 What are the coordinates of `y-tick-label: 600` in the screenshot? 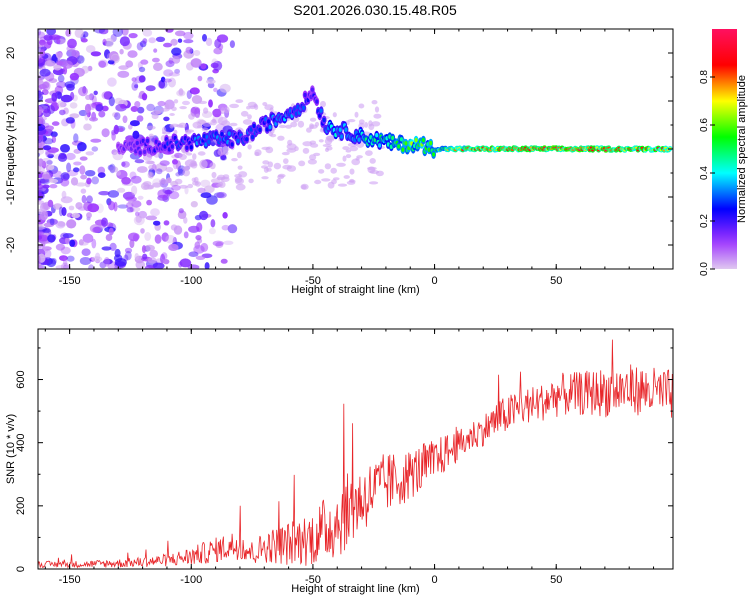 It's located at (21, 379).